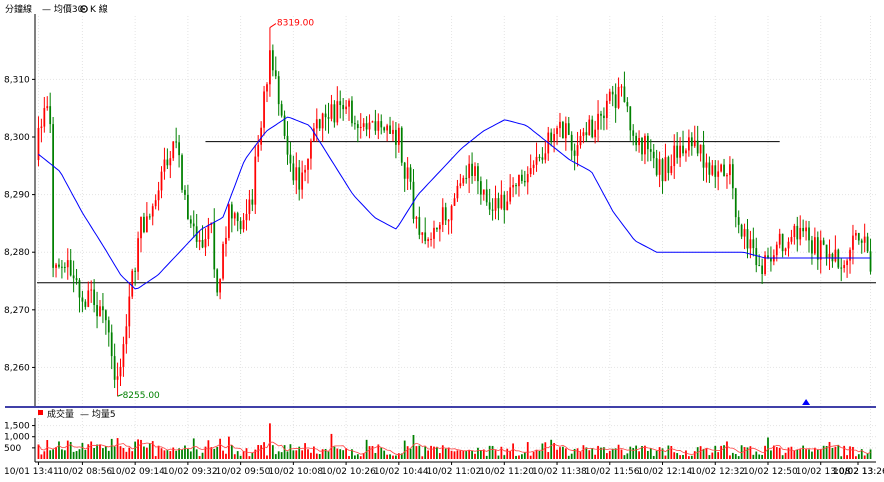 This screenshot has width=884, height=482. What do you see at coordinates (401, 472) in the screenshot?
I see `x-tick-label: 10/02 10:44` at bounding box center [401, 472].